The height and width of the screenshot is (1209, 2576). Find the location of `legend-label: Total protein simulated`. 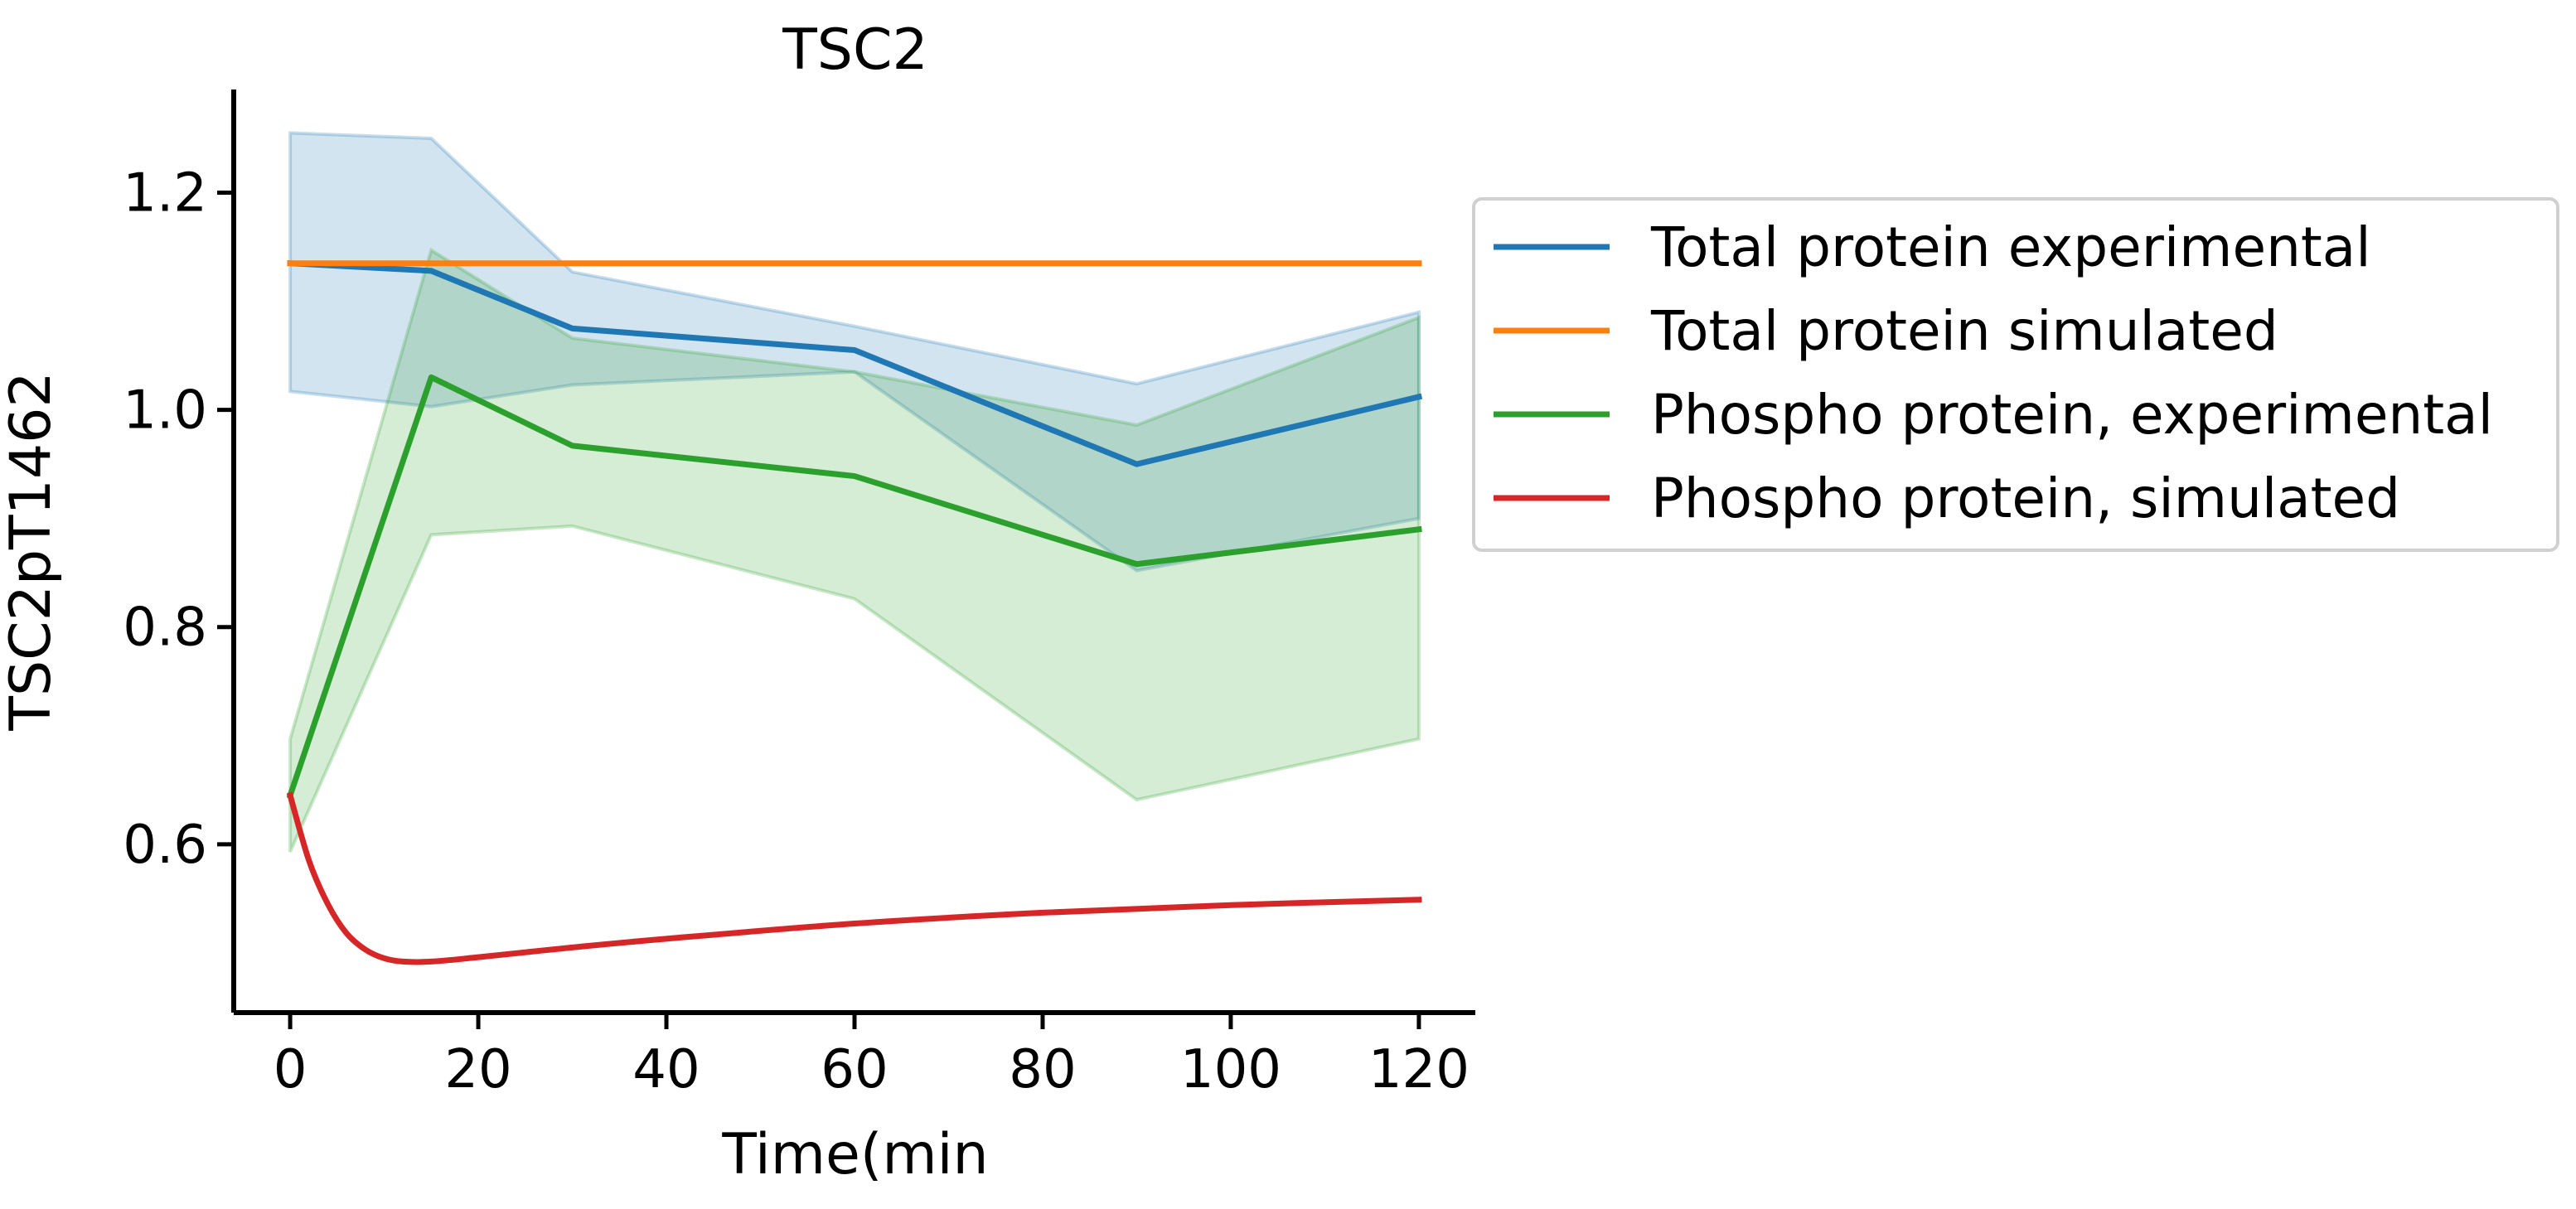

legend-label: Total protein simulated is located at coordinates (1964, 331).